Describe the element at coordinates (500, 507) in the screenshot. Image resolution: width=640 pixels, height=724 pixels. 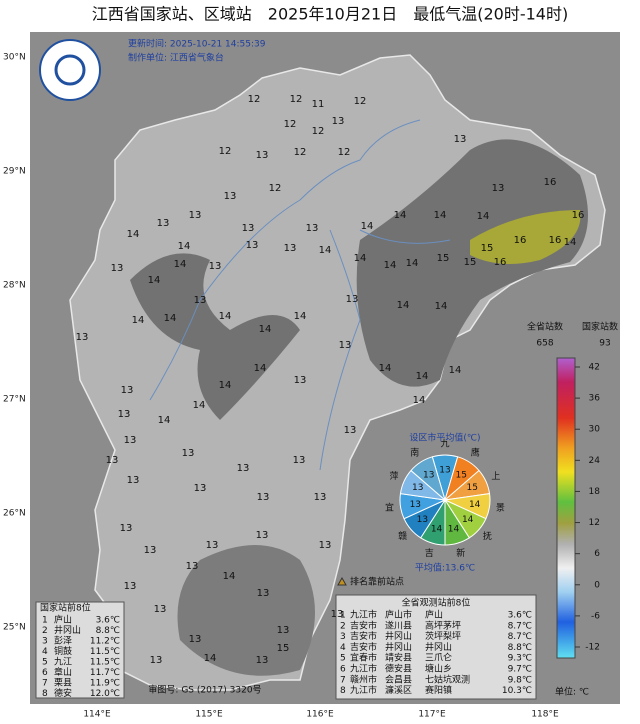
I see `pie-label: 景` at that location.